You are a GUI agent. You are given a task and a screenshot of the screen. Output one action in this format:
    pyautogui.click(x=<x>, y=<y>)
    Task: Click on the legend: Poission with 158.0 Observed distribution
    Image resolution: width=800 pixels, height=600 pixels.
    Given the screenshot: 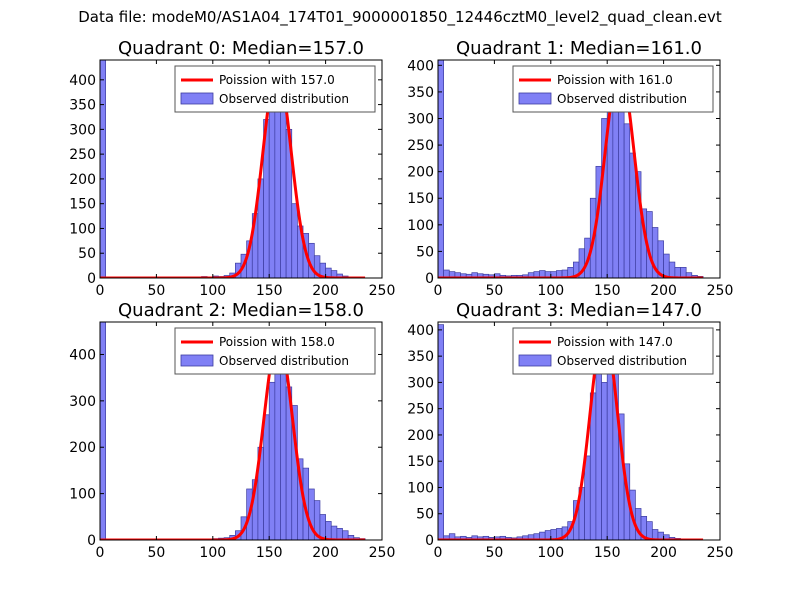 What is the action you would take?
    pyautogui.click(x=275, y=351)
    